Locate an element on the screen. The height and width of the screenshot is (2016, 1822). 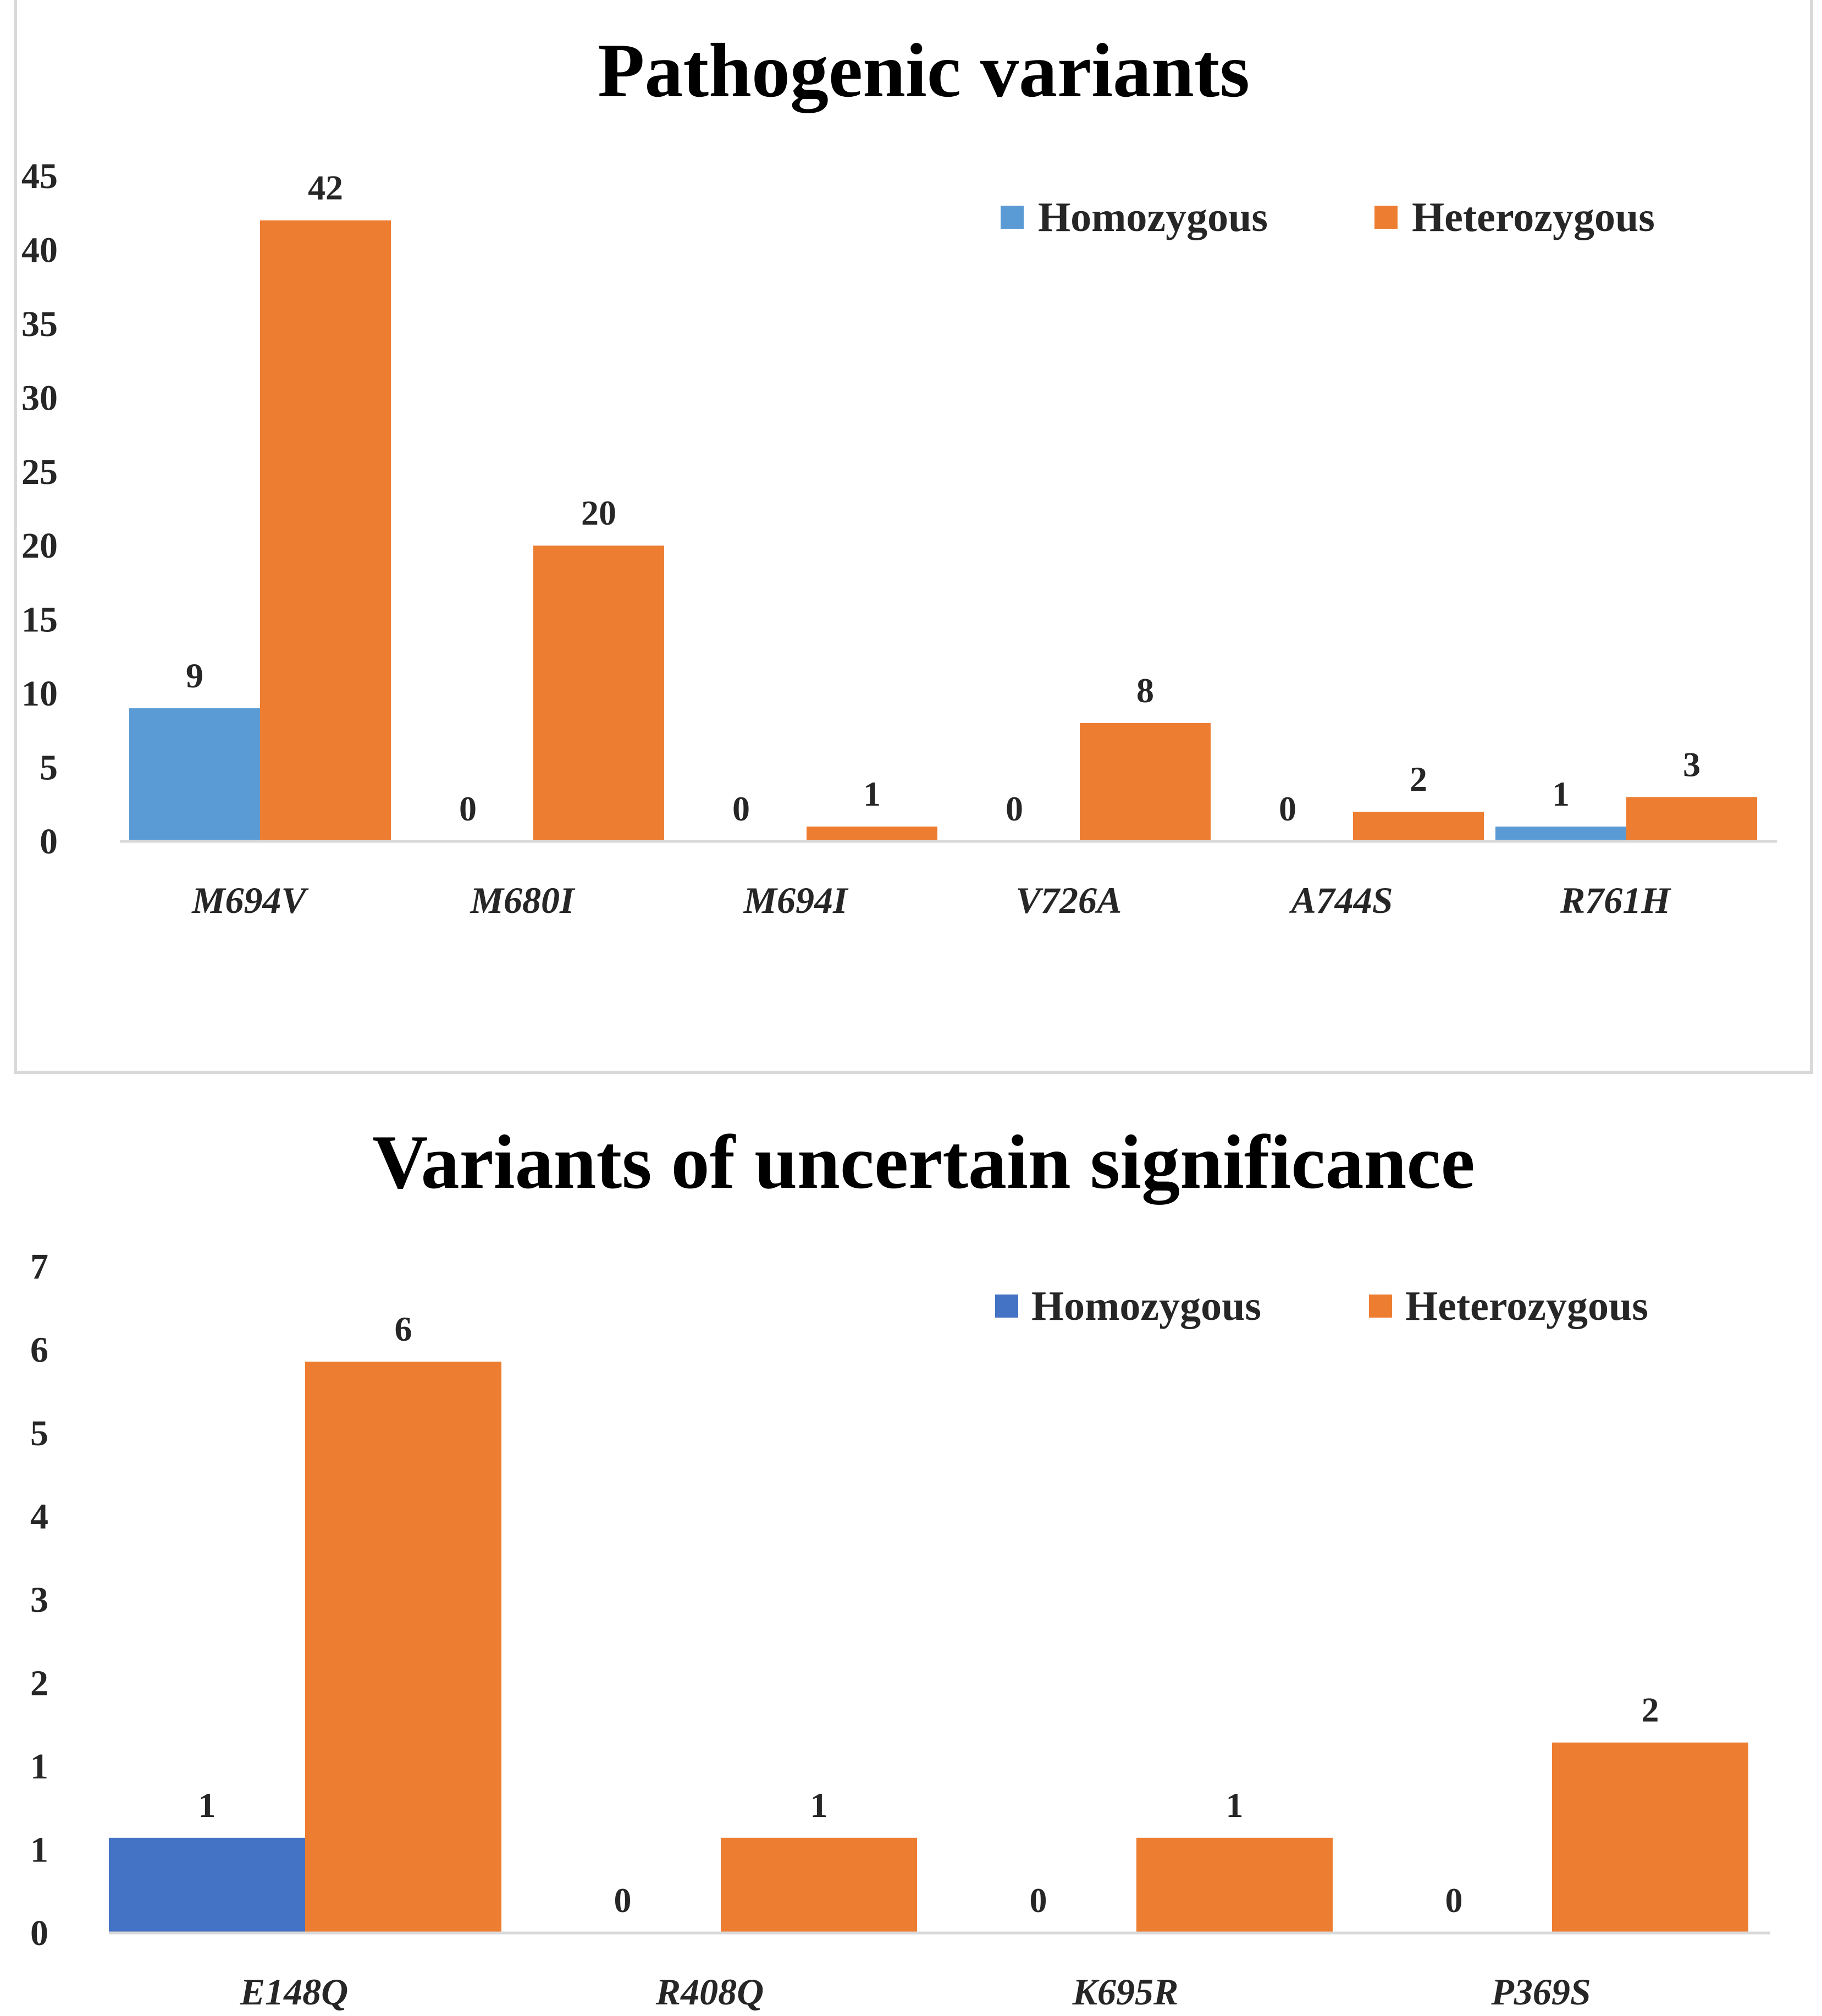
chart-1-bar-M694V-heterozygous is located at coordinates (325, 531).